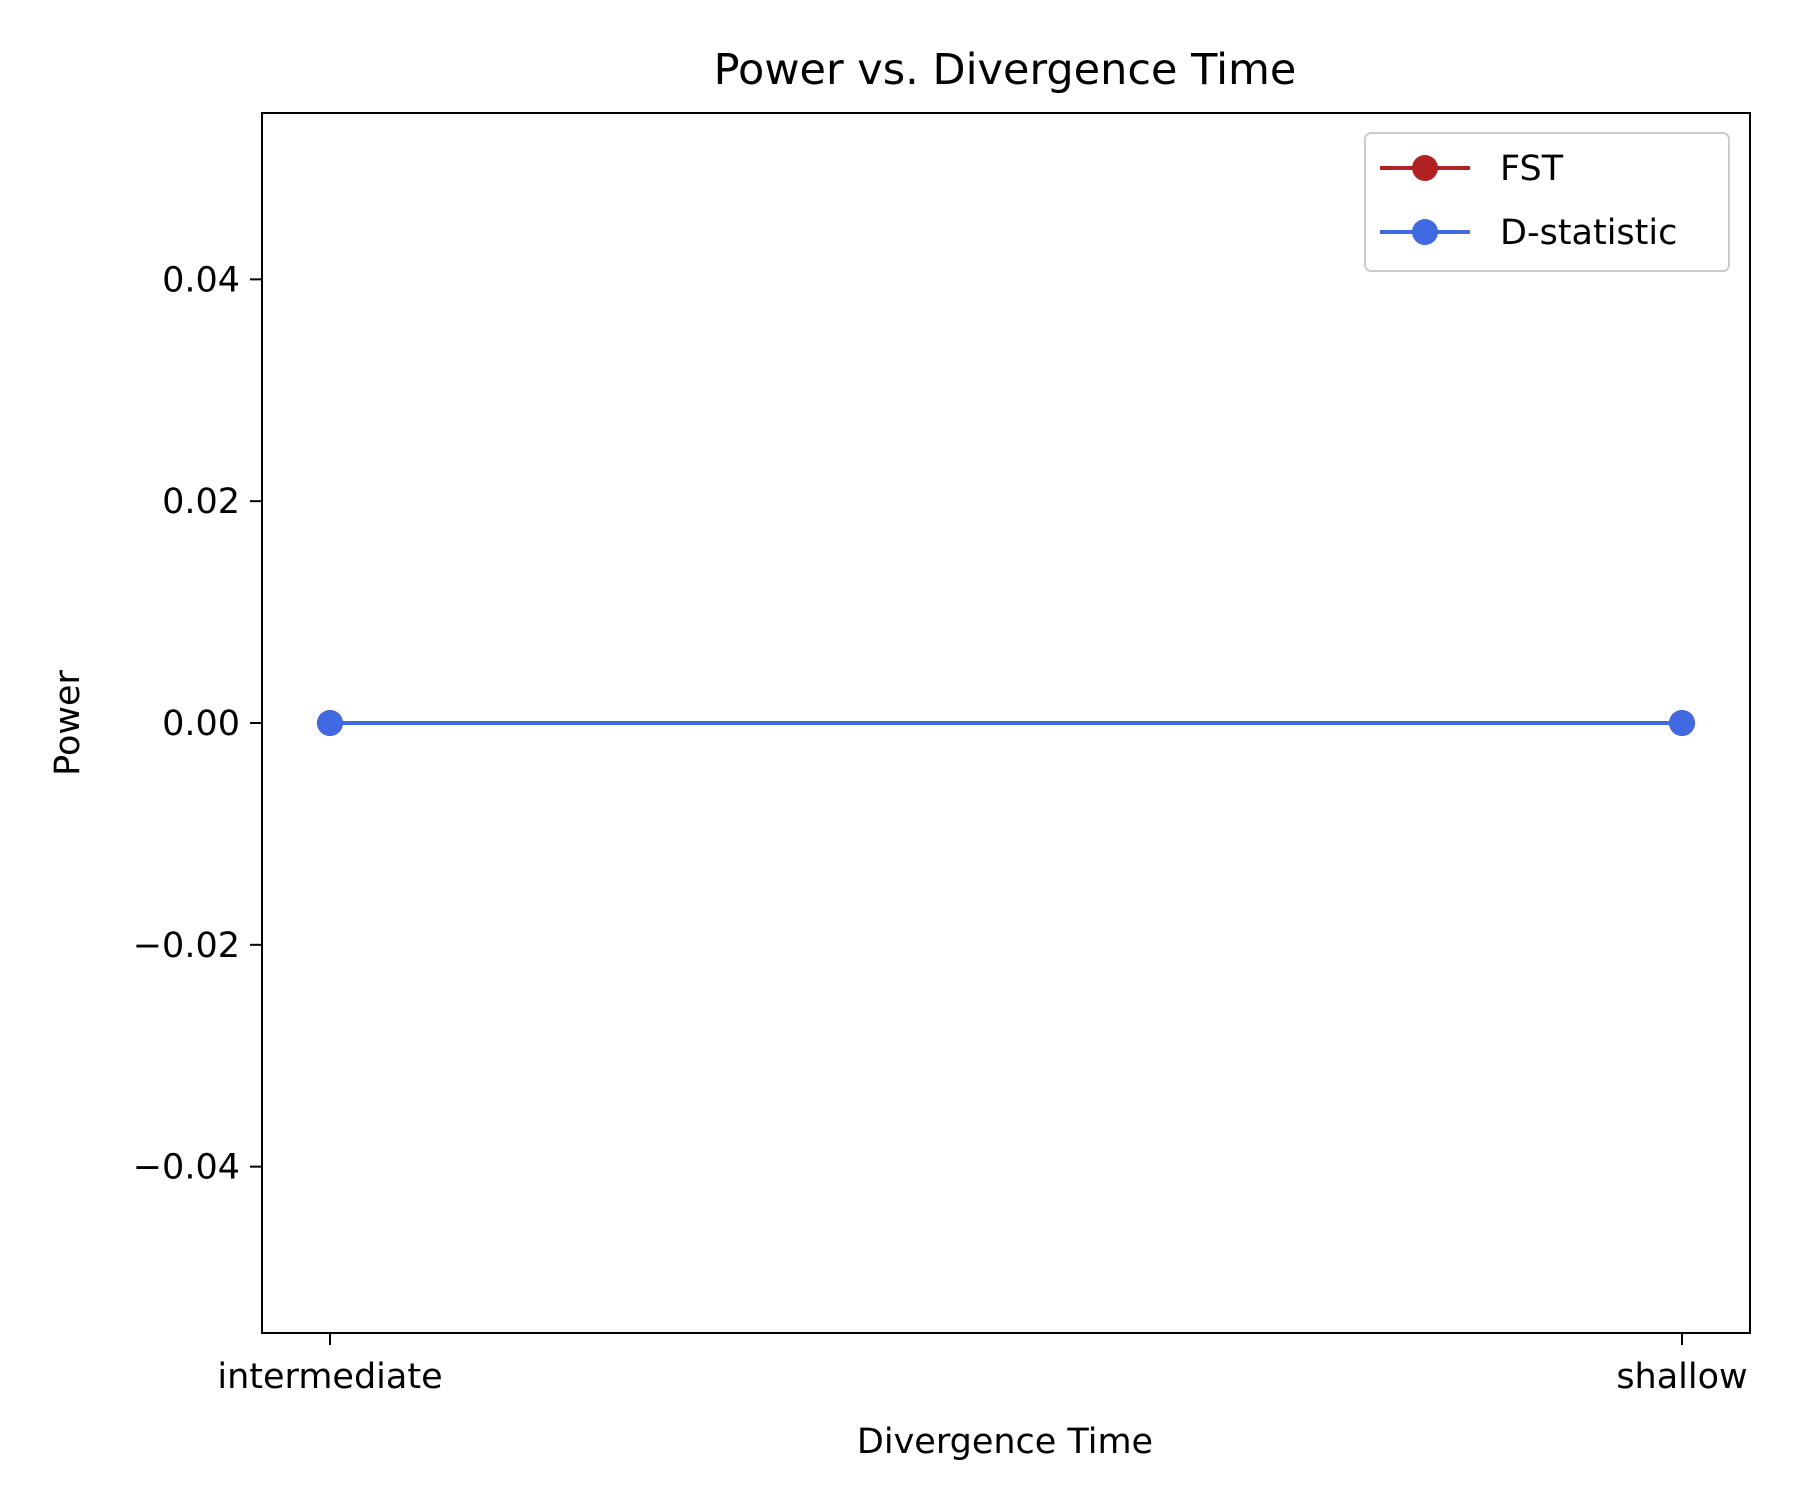 This screenshot has width=1800, height=1500. Describe the element at coordinates (186, 946) in the screenshot. I see `y-tick-label: −0.02` at that location.